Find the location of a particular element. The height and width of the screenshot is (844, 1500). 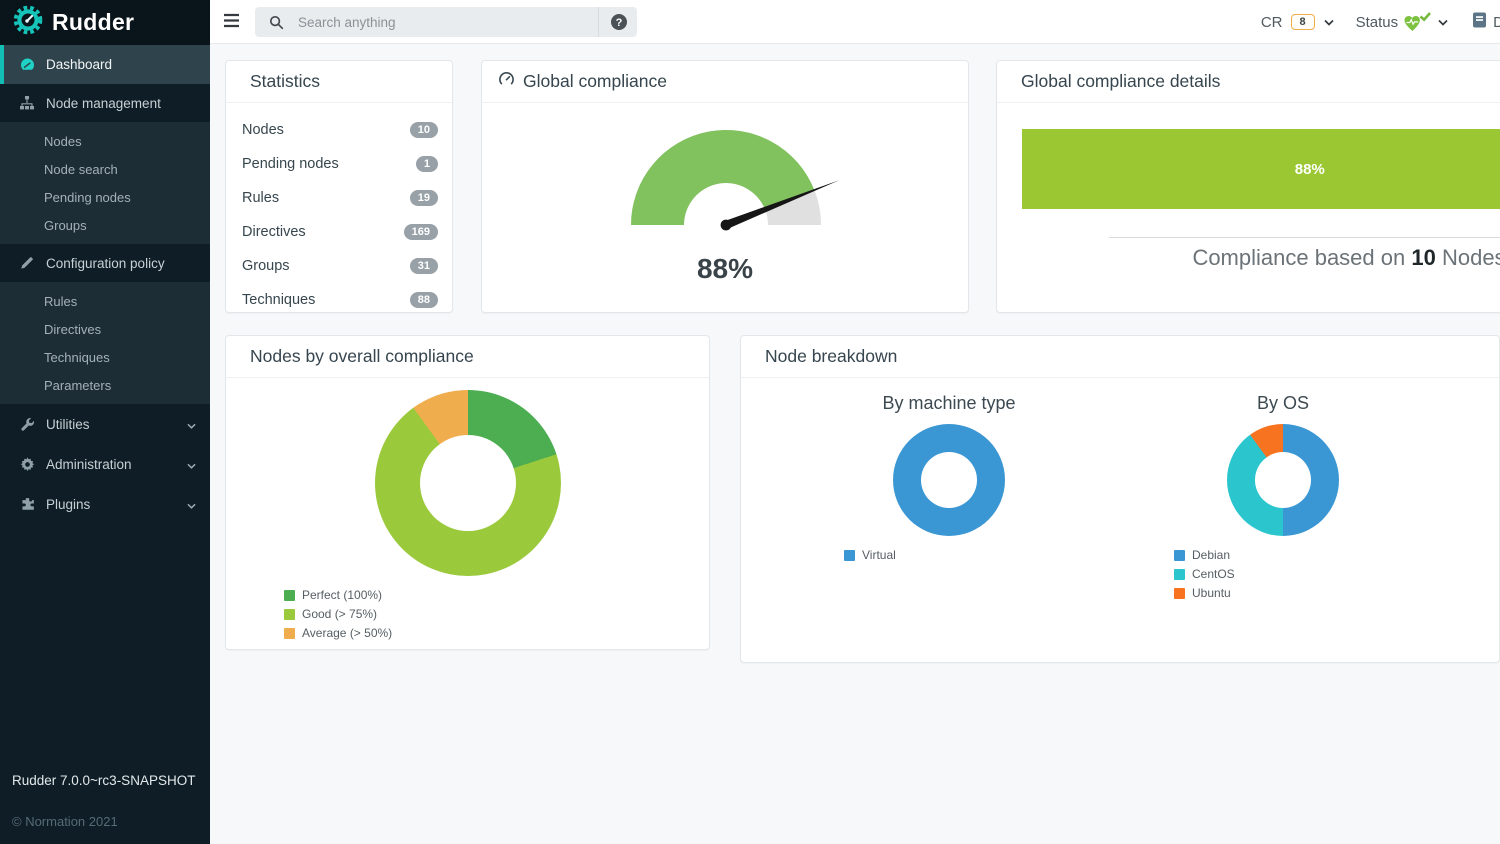

search-input is located at coordinates (467, 22).